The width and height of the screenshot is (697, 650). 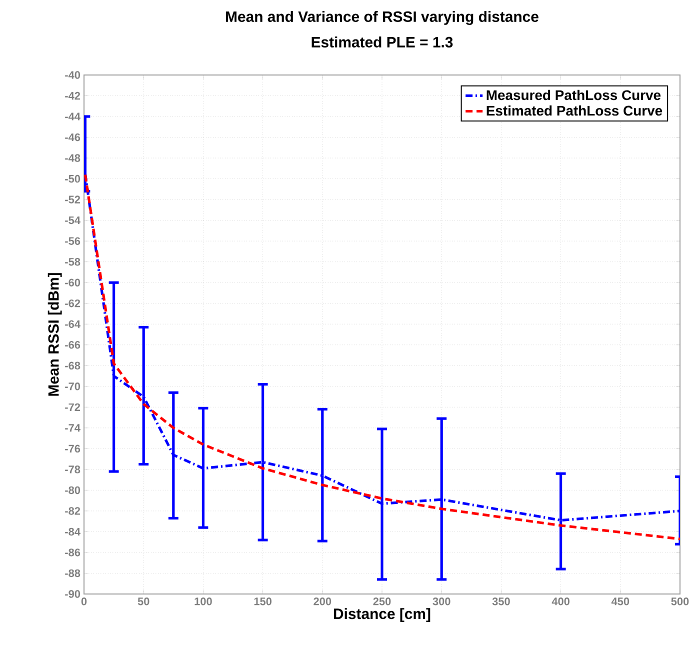 What do you see at coordinates (144, 602) in the screenshot?
I see `x-tick-label: 50` at bounding box center [144, 602].